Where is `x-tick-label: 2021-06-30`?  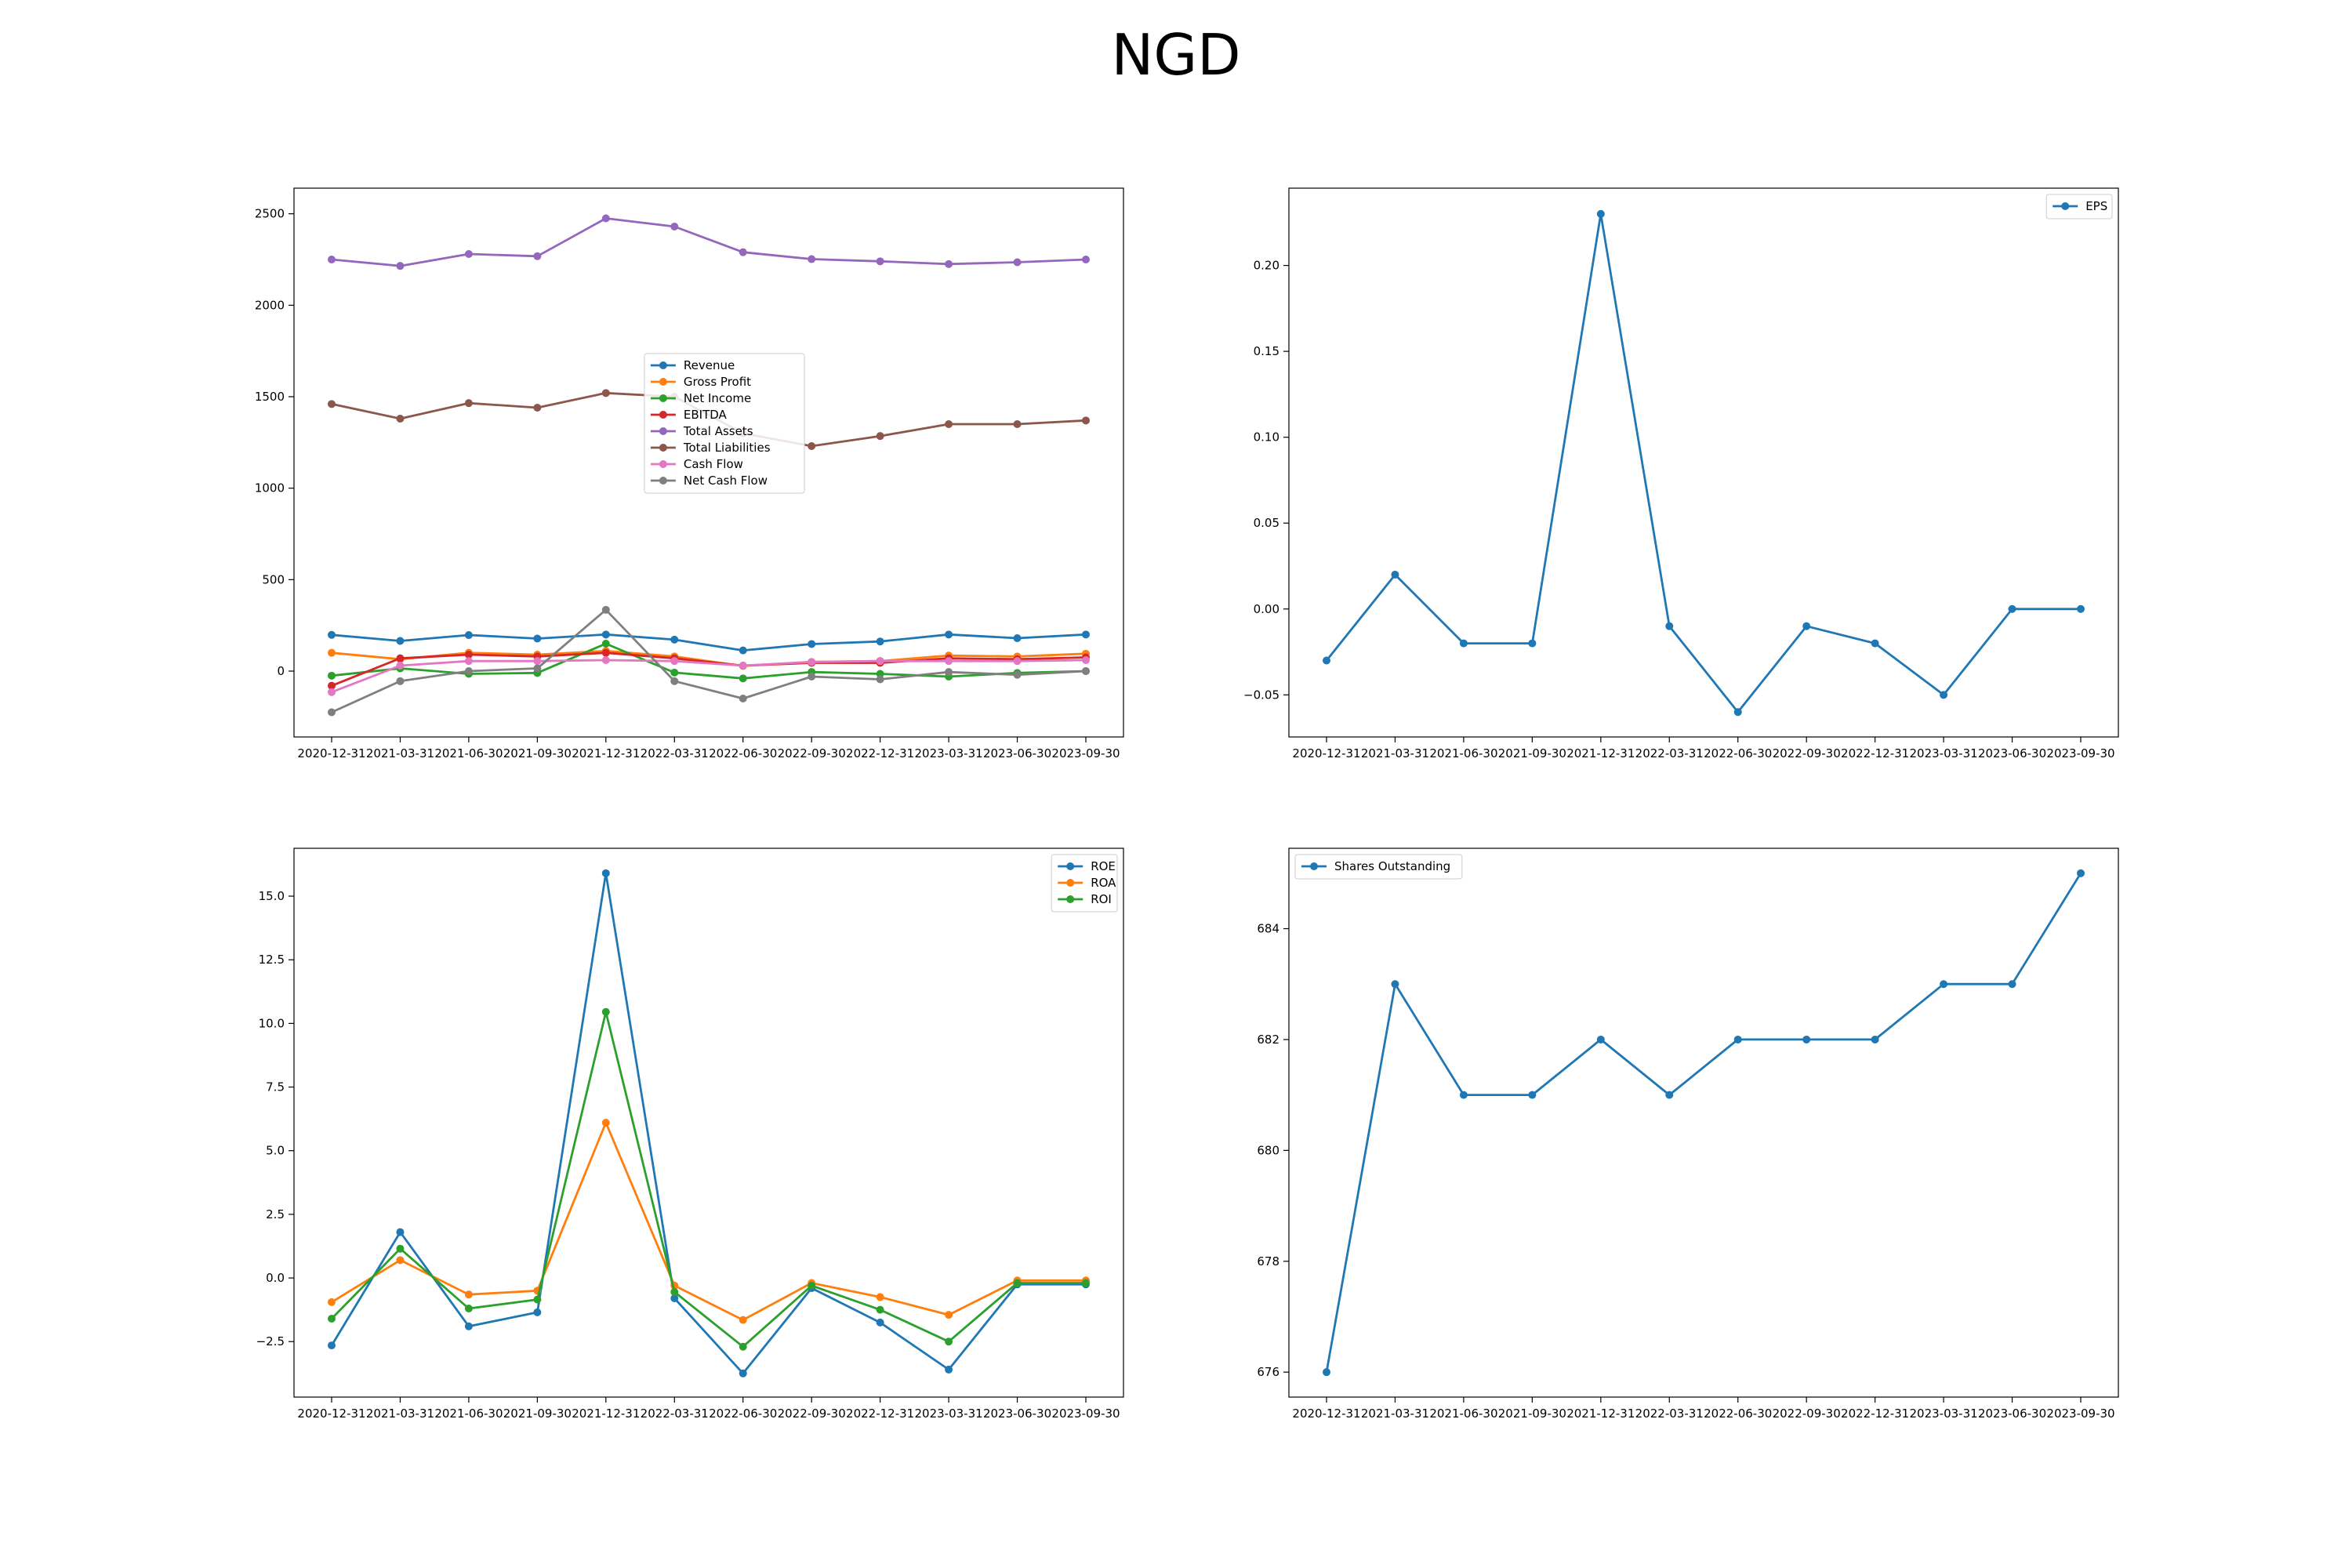
x-tick-label: 2021-06-30 is located at coordinates (1463, 753).